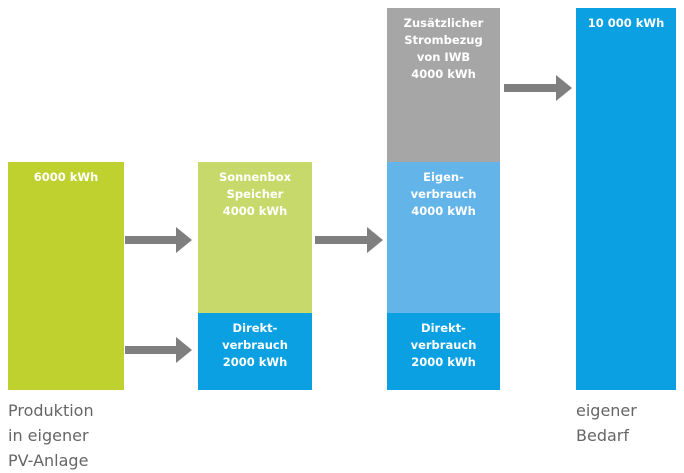 The image size is (684, 473). I want to click on text-line: Zusätzlicher, so click(443, 23).